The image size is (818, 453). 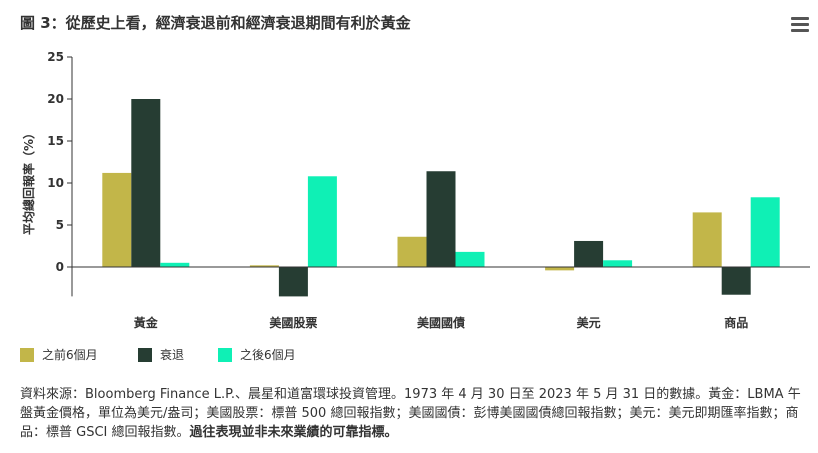 What do you see at coordinates (60, 267) in the screenshot?
I see `y-tick-label: 0` at bounding box center [60, 267].